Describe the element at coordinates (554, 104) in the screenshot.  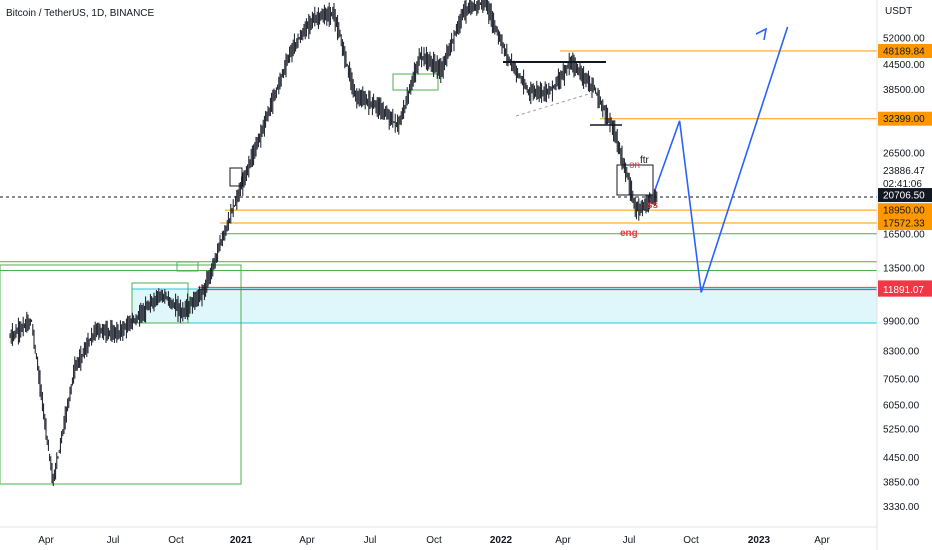
I see `trend-dashed-line` at that location.